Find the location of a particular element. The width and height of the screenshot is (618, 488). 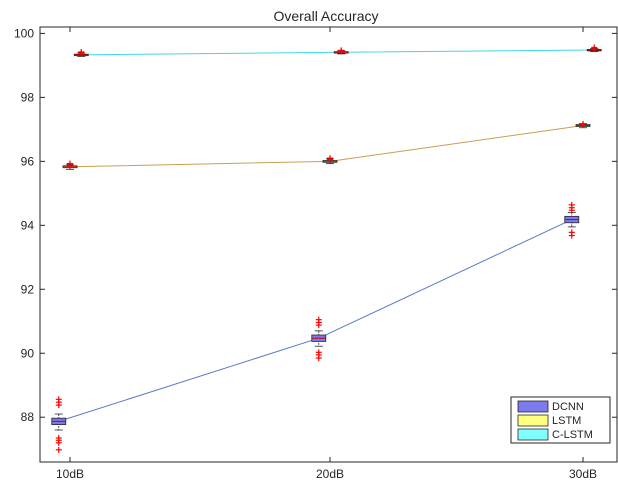

y-tick-label: 96 is located at coordinates (28, 161).